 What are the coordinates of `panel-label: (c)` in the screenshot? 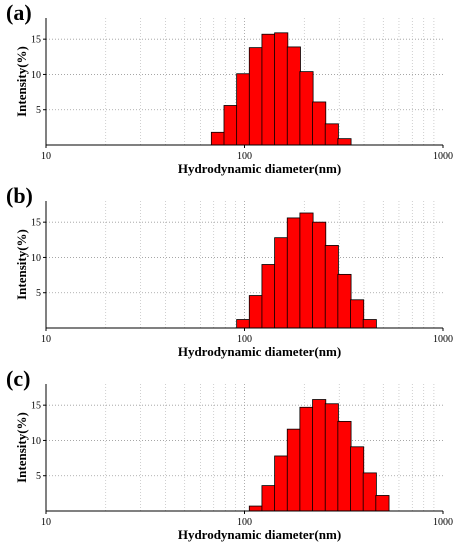 It's located at (18, 378).